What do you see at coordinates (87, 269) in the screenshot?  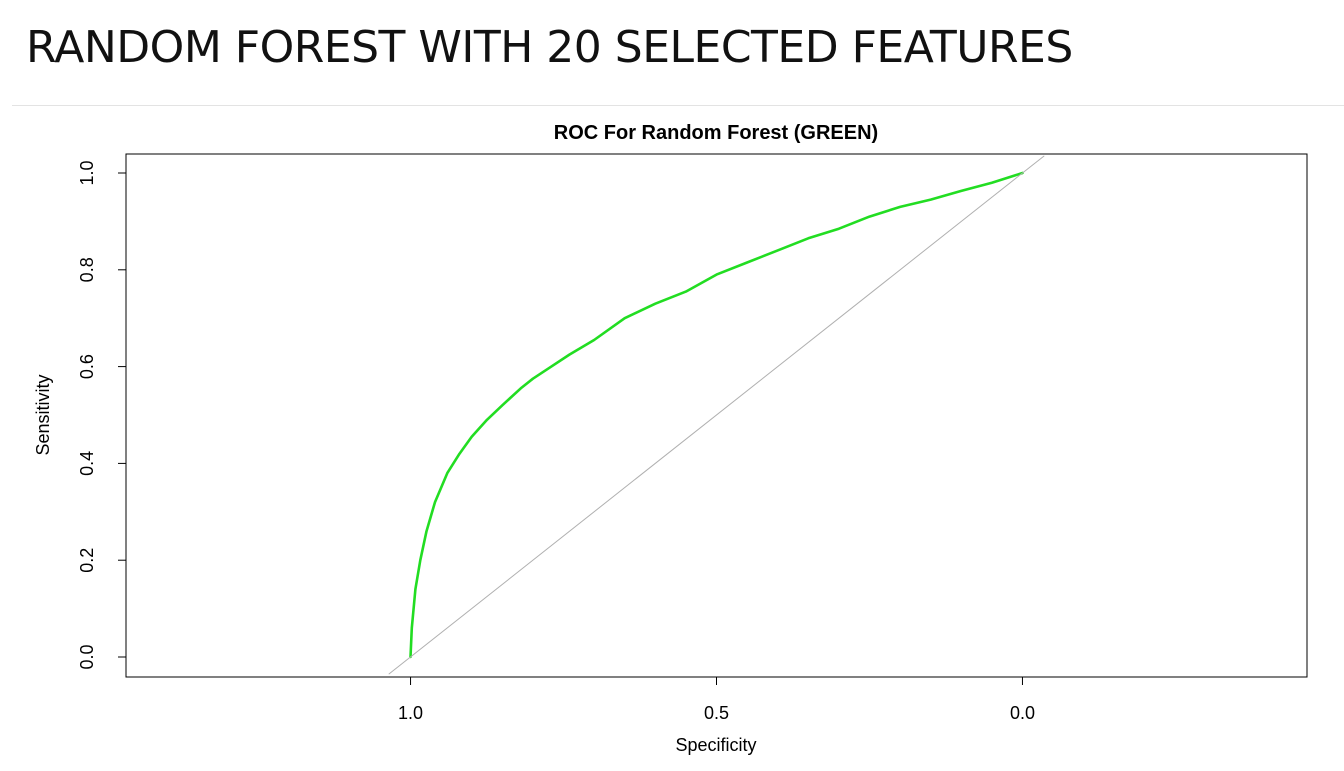 I see `y-tick-label: 0.8` at bounding box center [87, 269].